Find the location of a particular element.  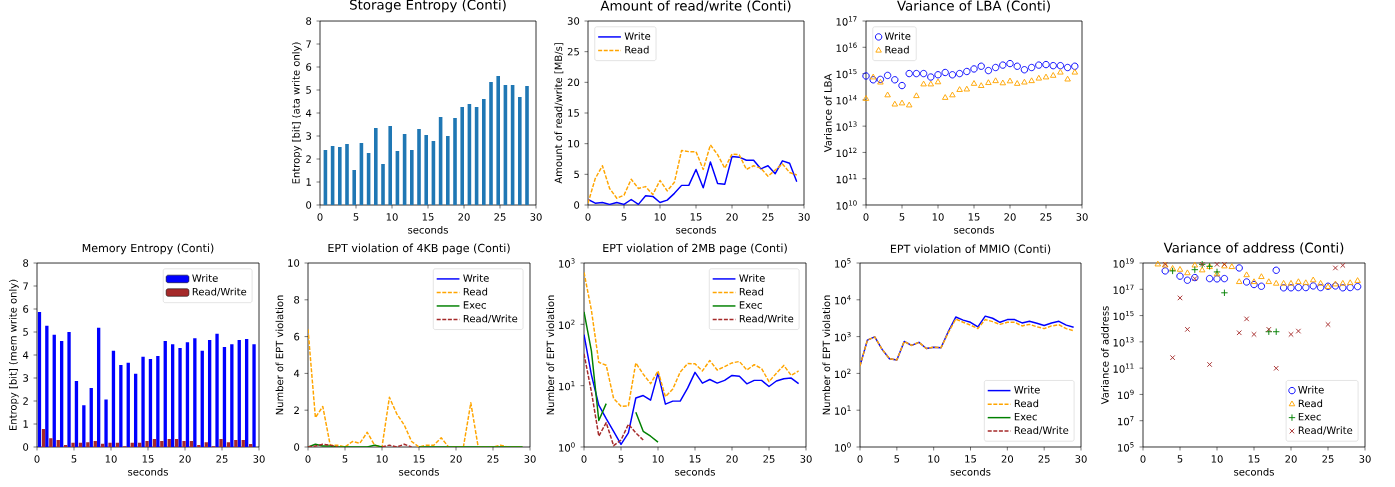

x-tick-label: 15 is located at coordinates (148, 459).